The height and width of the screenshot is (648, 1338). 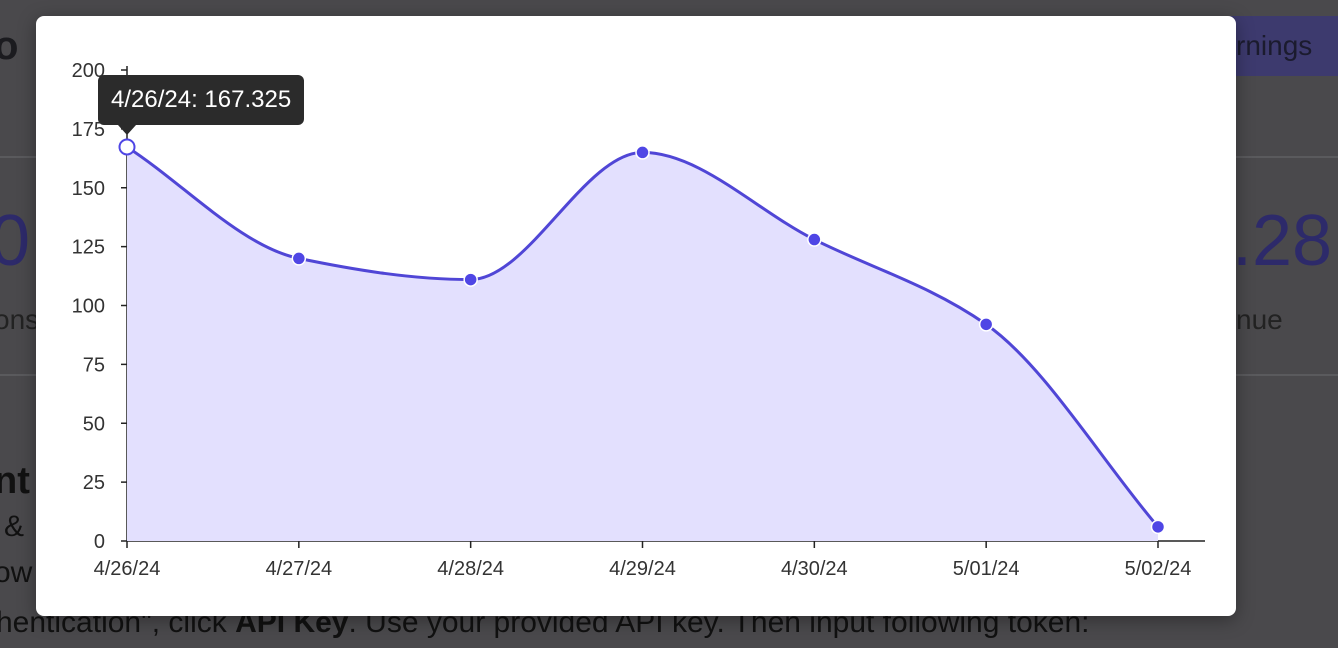 What do you see at coordinates (15, 241) in the screenshot?
I see `stat-value-left: 0` at bounding box center [15, 241].